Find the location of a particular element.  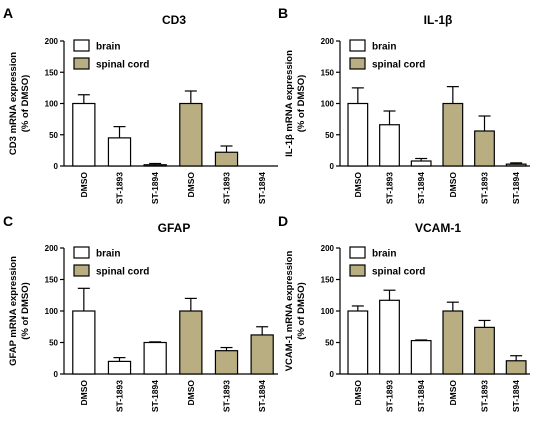

chart-title: CD3 is located at coordinates (174, 20).